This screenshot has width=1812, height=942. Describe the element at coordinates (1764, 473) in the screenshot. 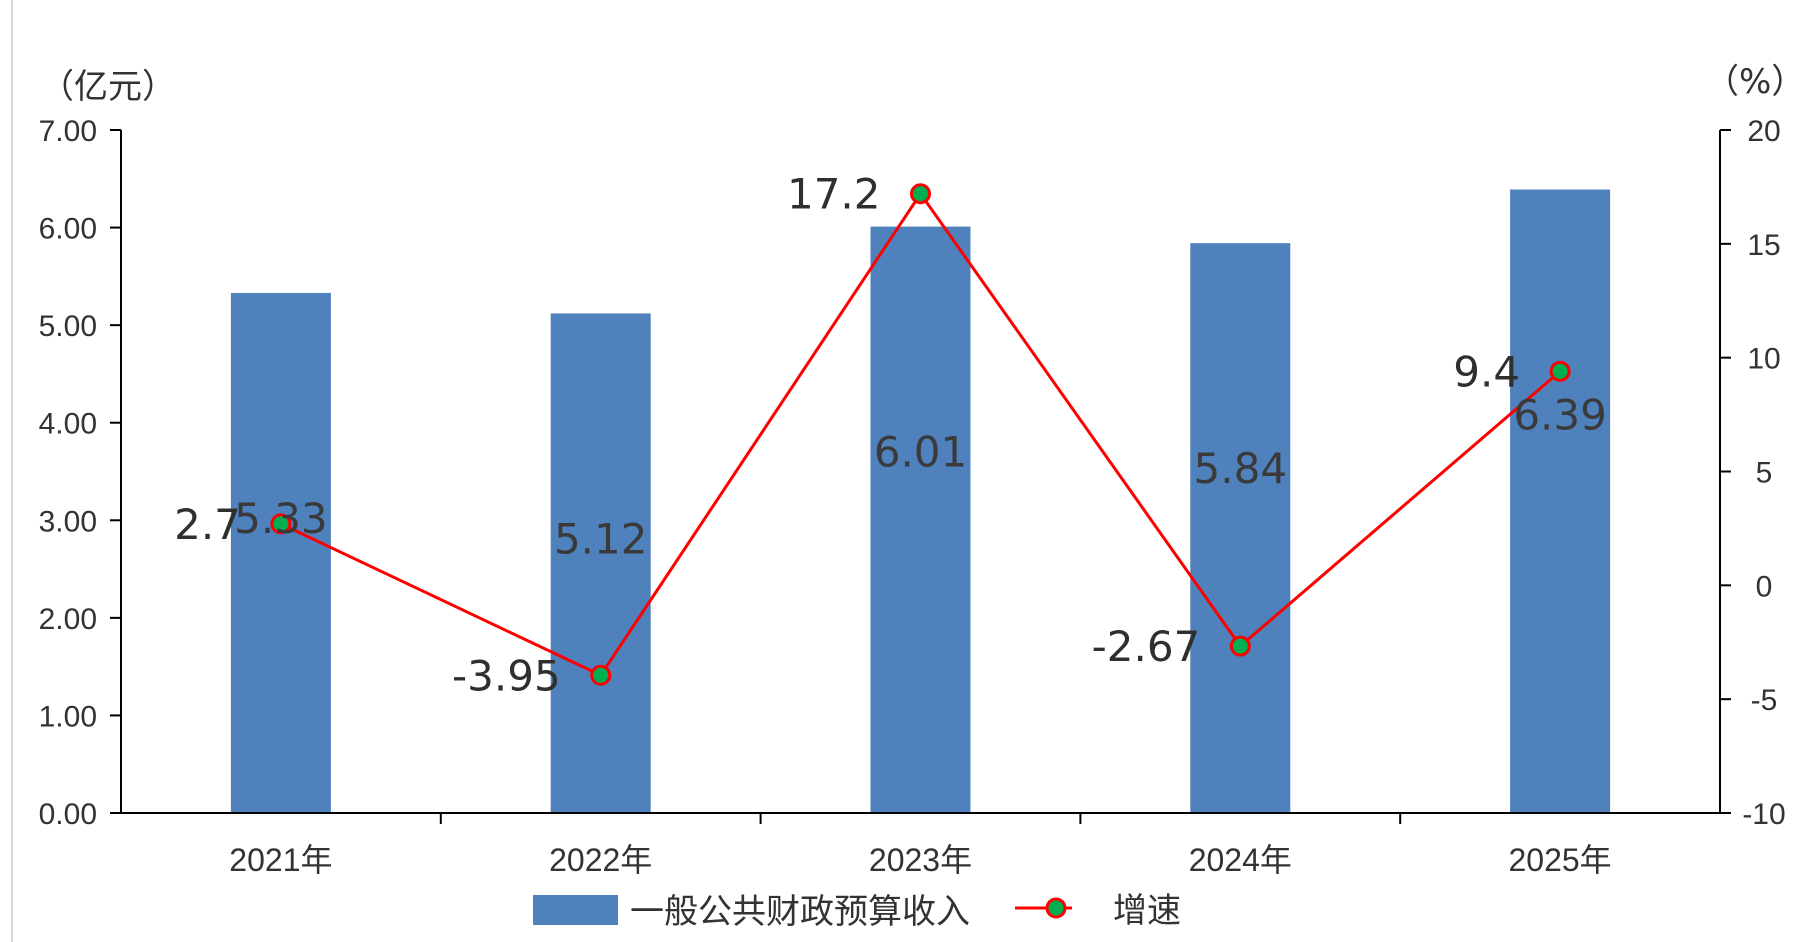

I see `right-axis-tick-label: 5` at that location.